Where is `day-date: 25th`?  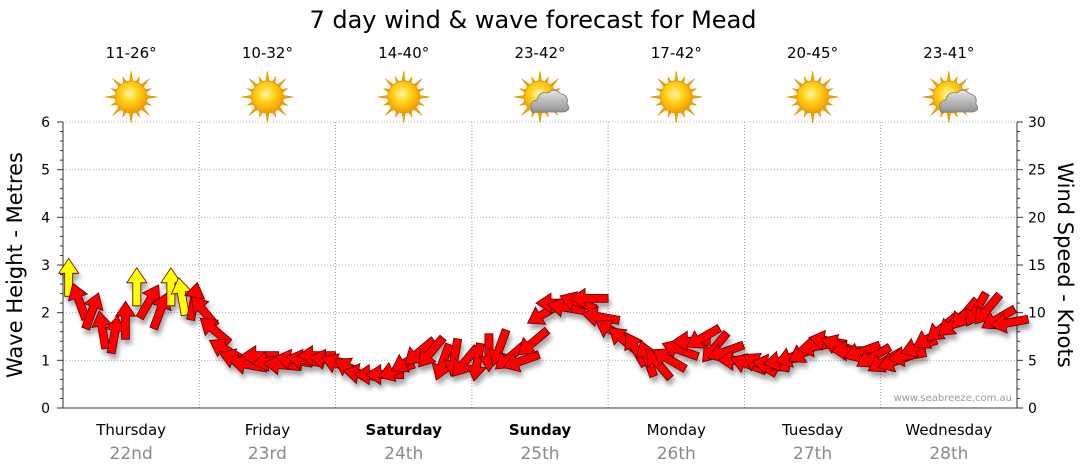
day-date: 25th is located at coordinates (539, 454).